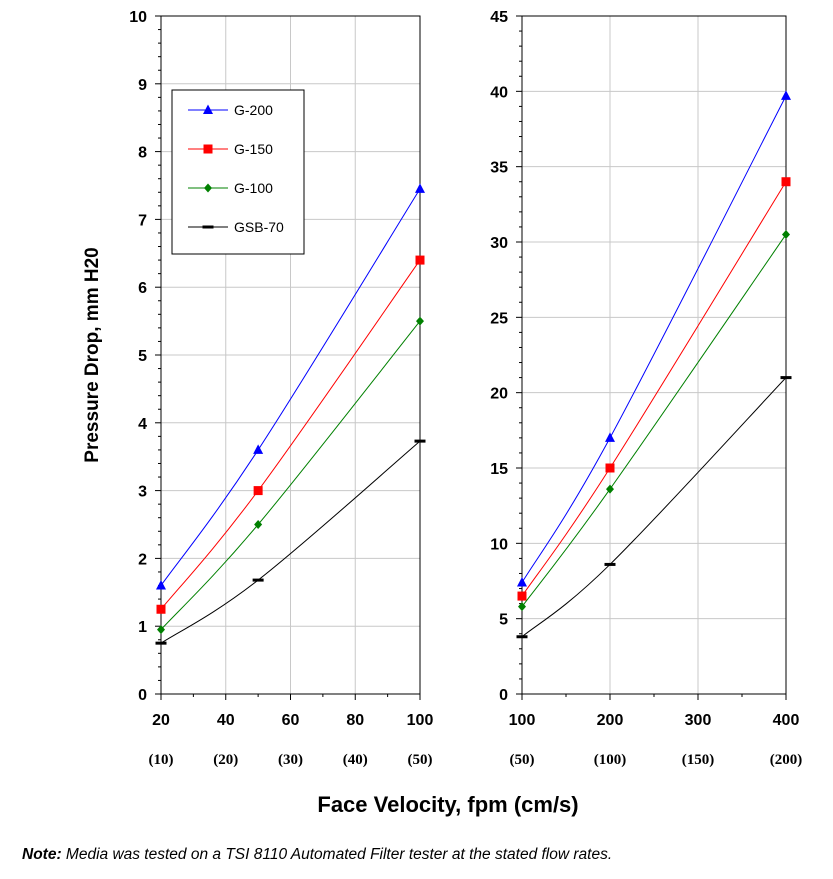  I want to click on y-tick-label: 9, so click(142, 85).